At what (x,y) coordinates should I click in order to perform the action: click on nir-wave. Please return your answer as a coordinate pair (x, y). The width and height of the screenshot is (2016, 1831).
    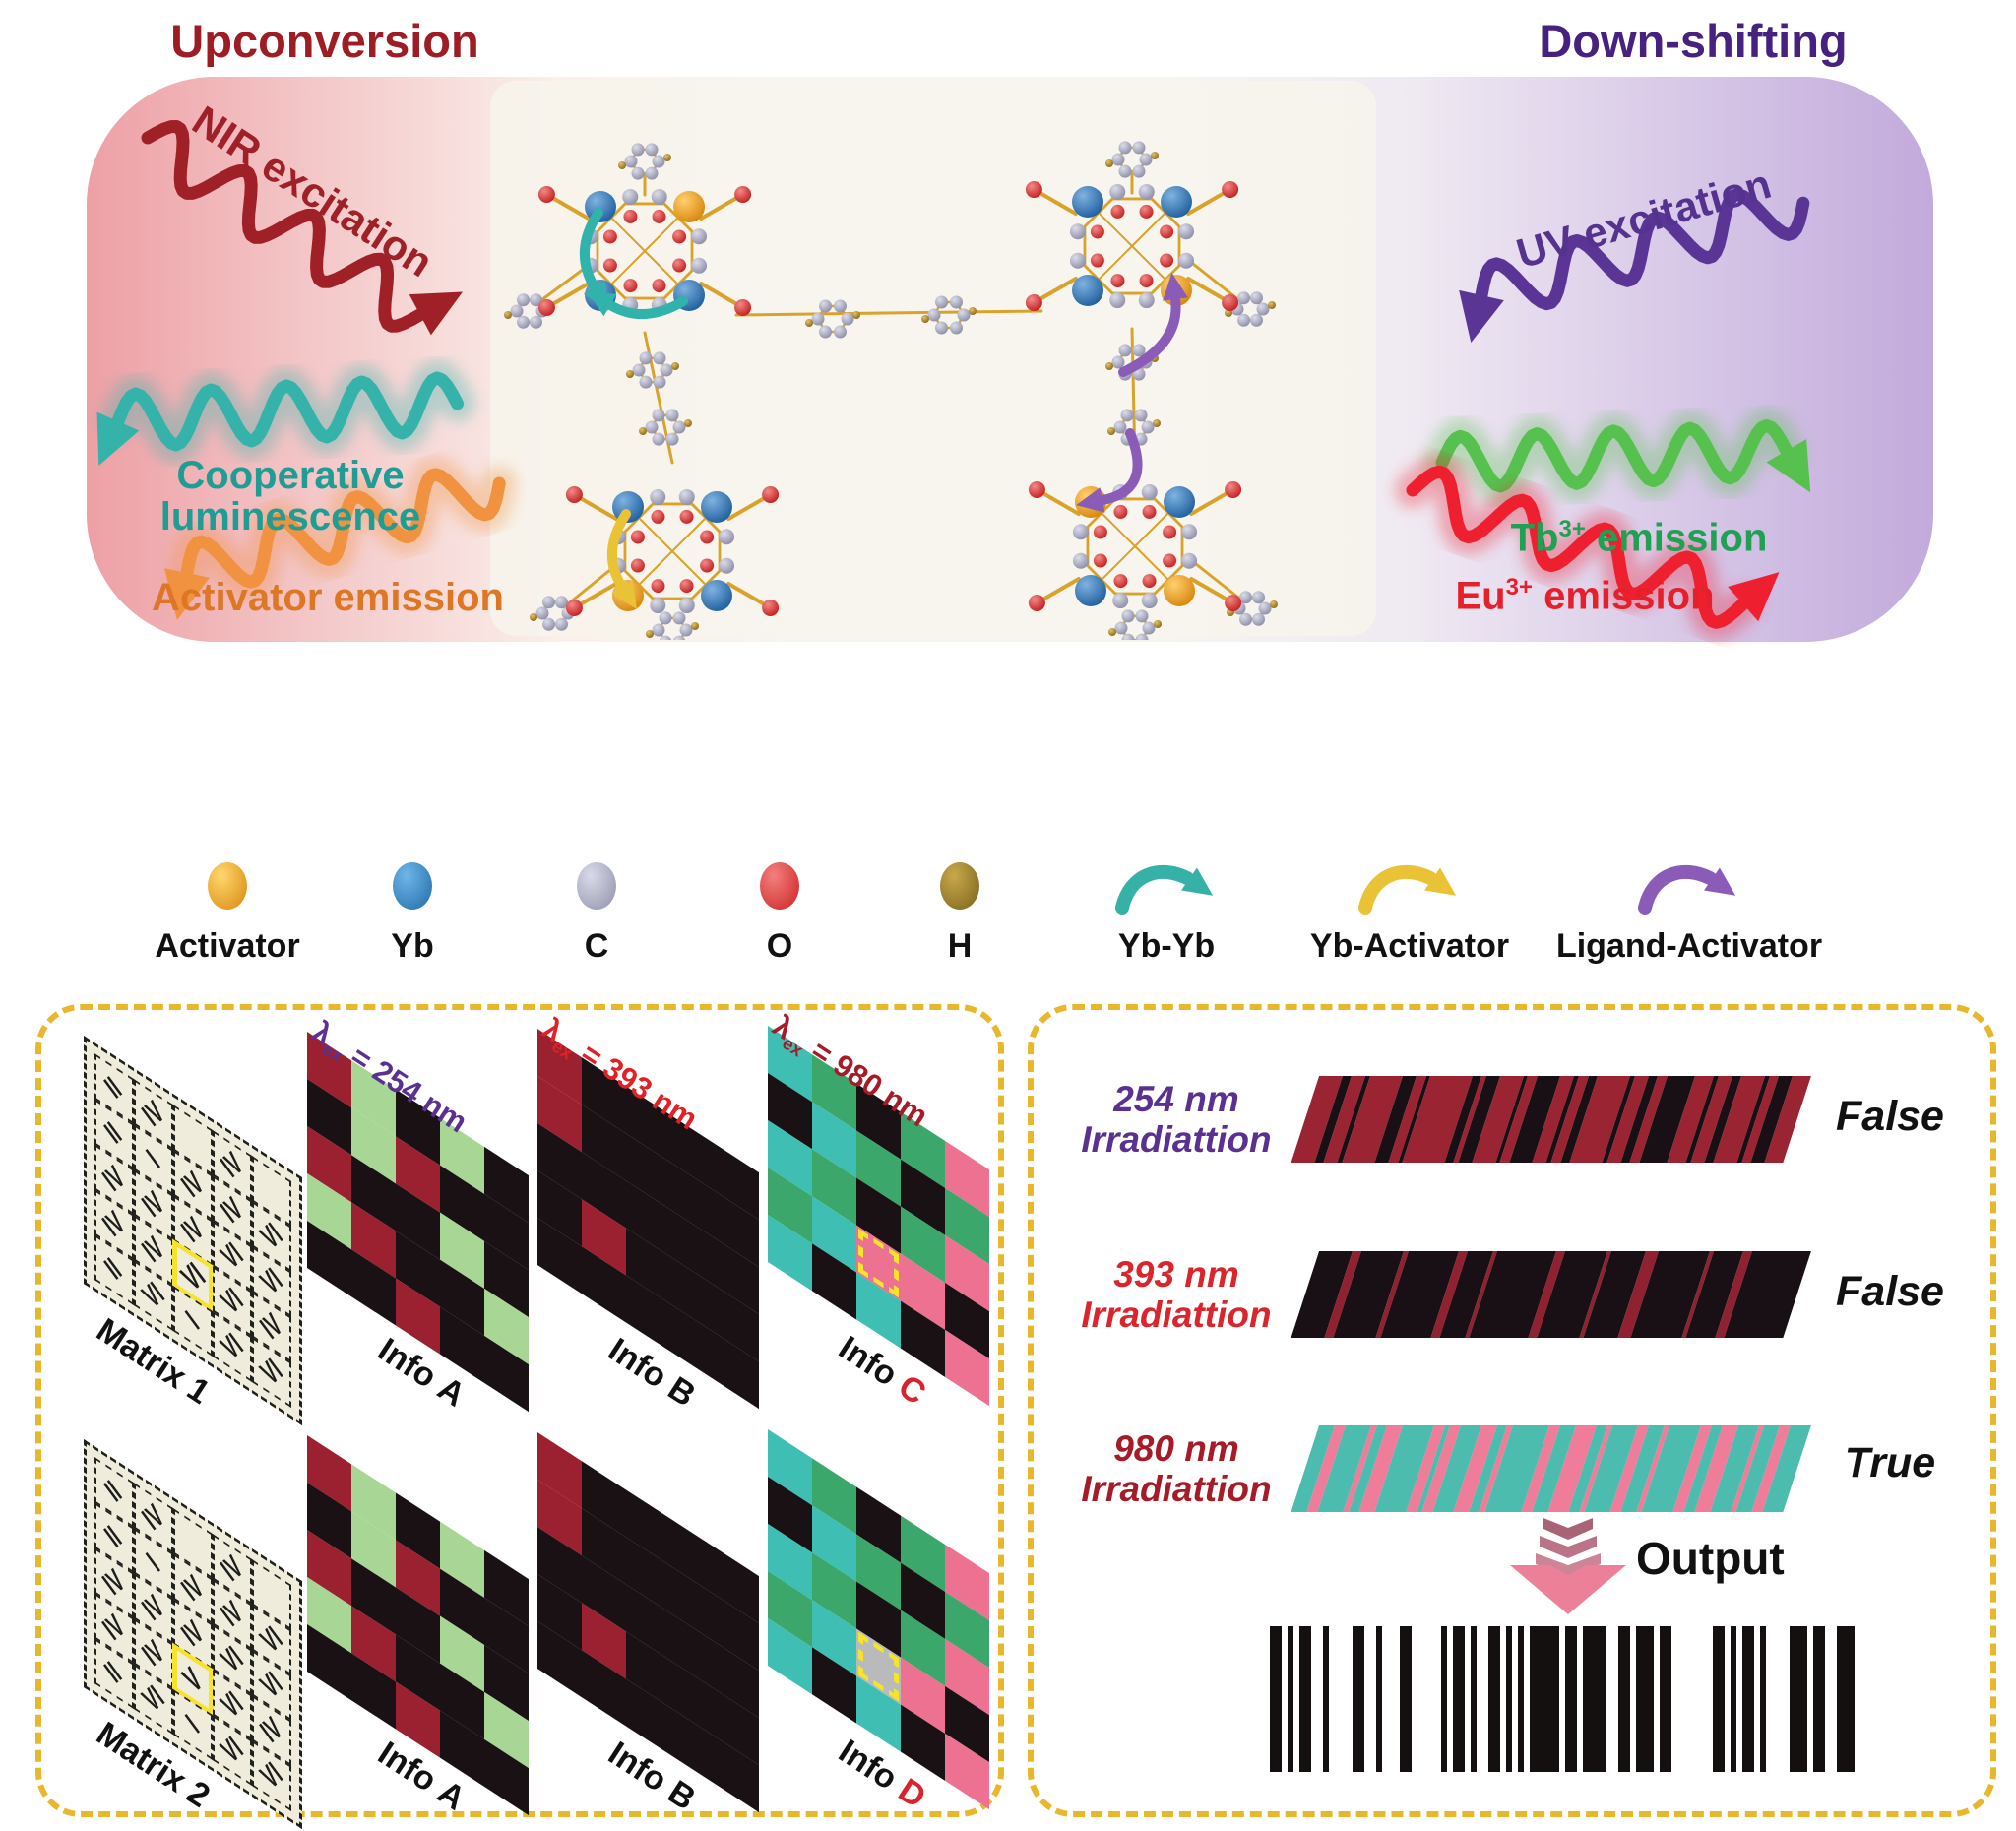
    Looking at the image, I should click on (302, 227).